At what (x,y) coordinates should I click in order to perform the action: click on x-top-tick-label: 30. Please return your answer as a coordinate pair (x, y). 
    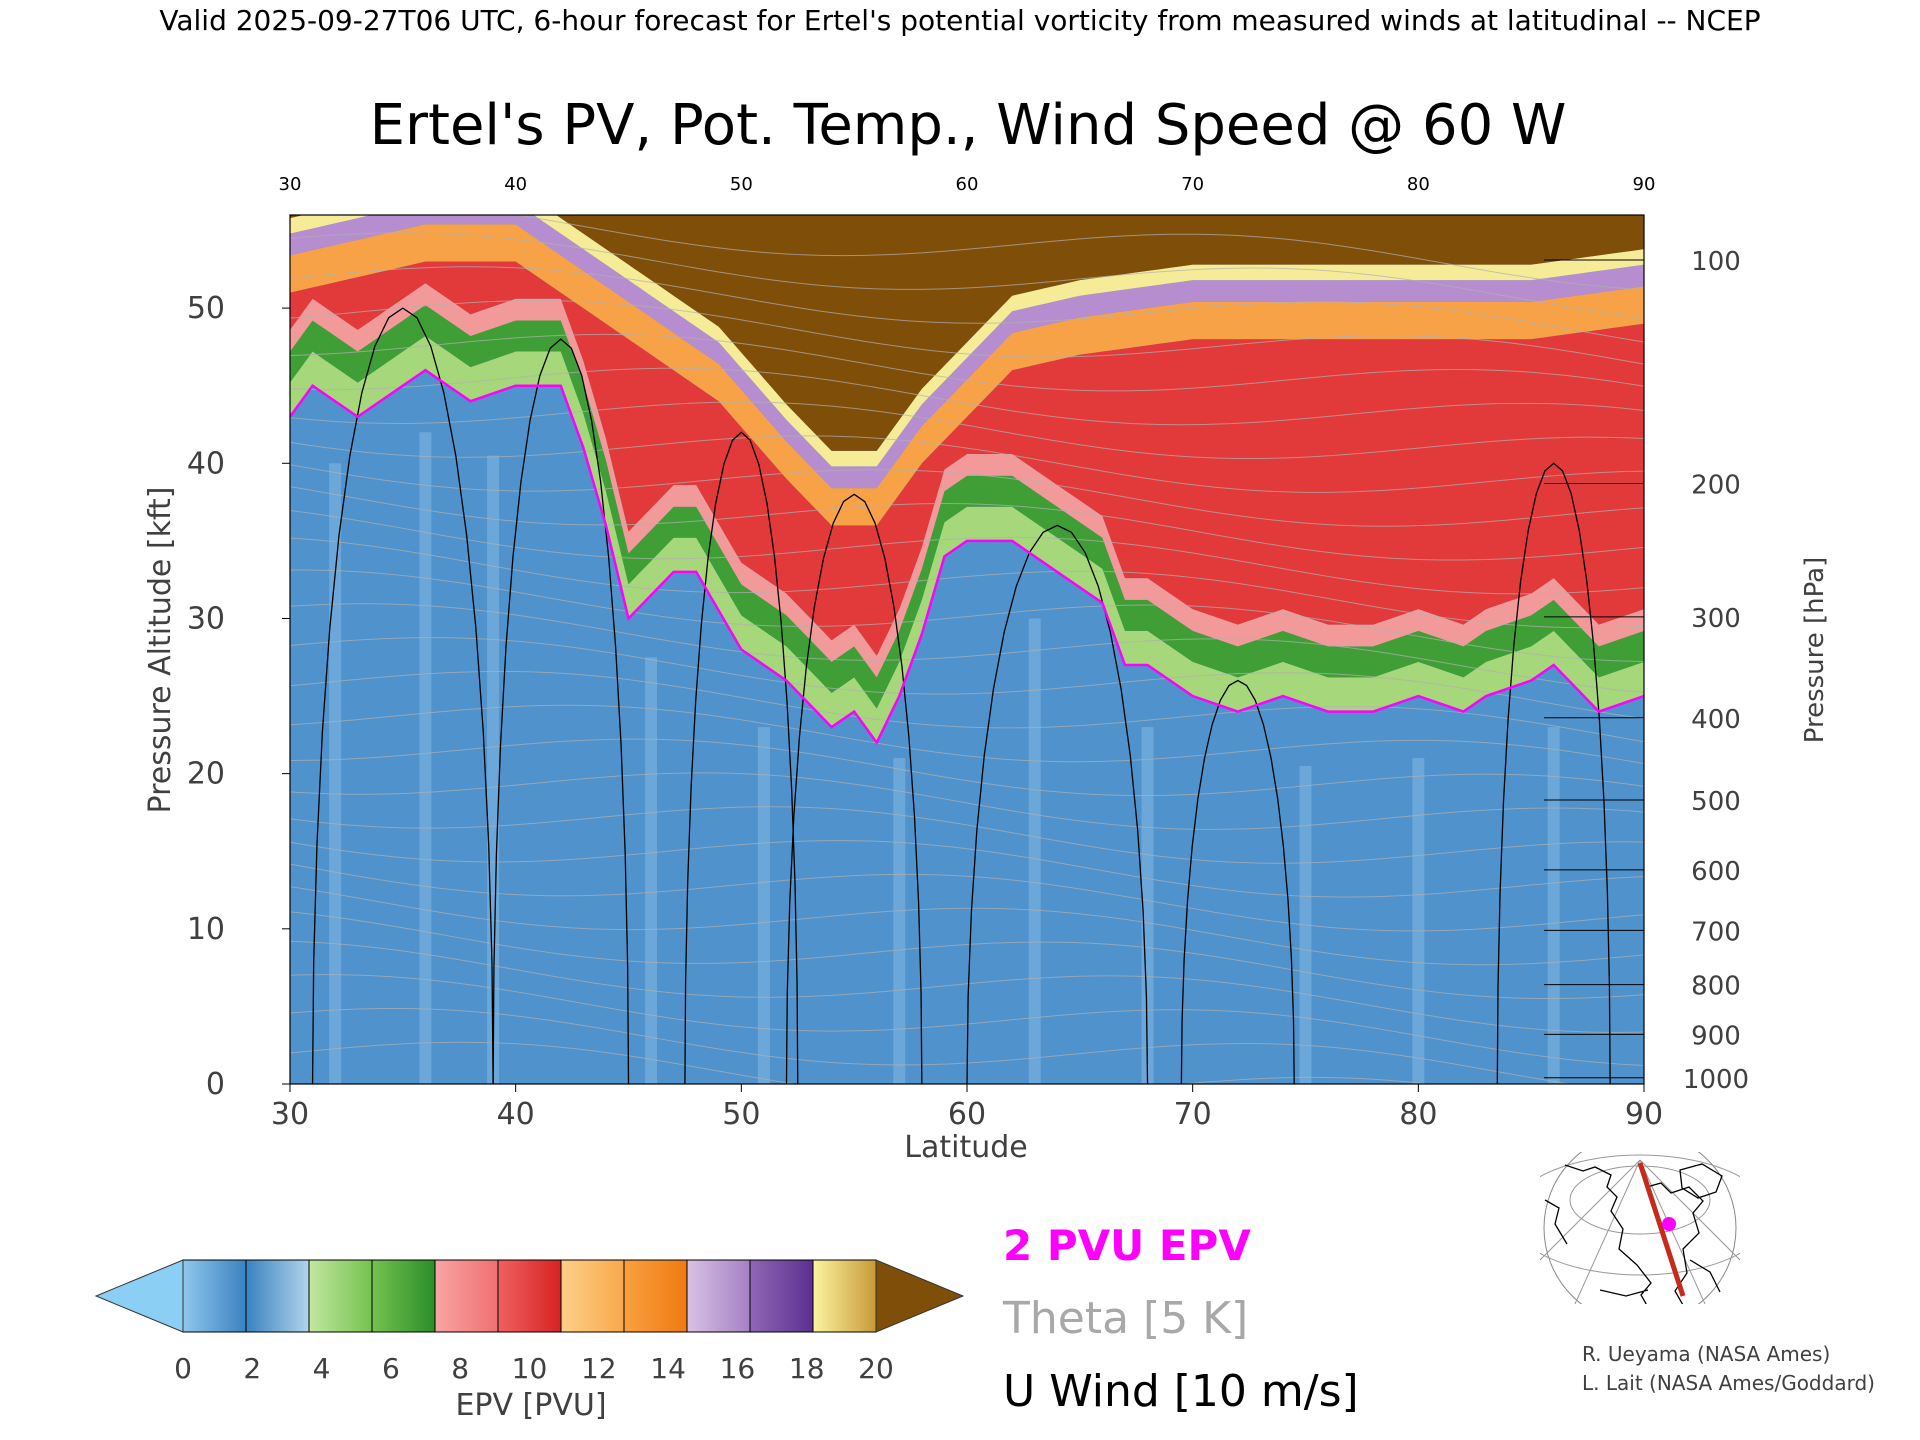
    Looking at the image, I should click on (290, 184).